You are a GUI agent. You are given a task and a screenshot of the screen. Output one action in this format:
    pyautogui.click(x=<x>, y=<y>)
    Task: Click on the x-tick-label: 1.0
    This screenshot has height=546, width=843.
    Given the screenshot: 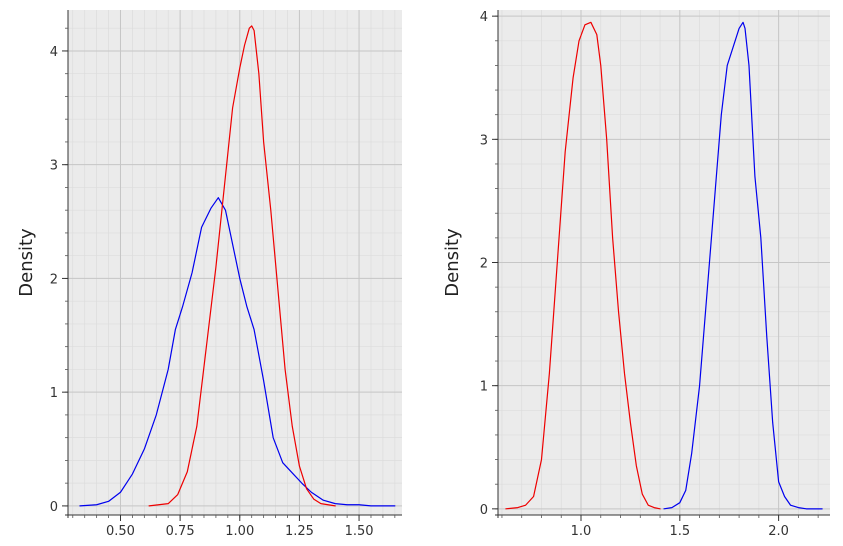 What is the action you would take?
    pyautogui.click(x=581, y=531)
    